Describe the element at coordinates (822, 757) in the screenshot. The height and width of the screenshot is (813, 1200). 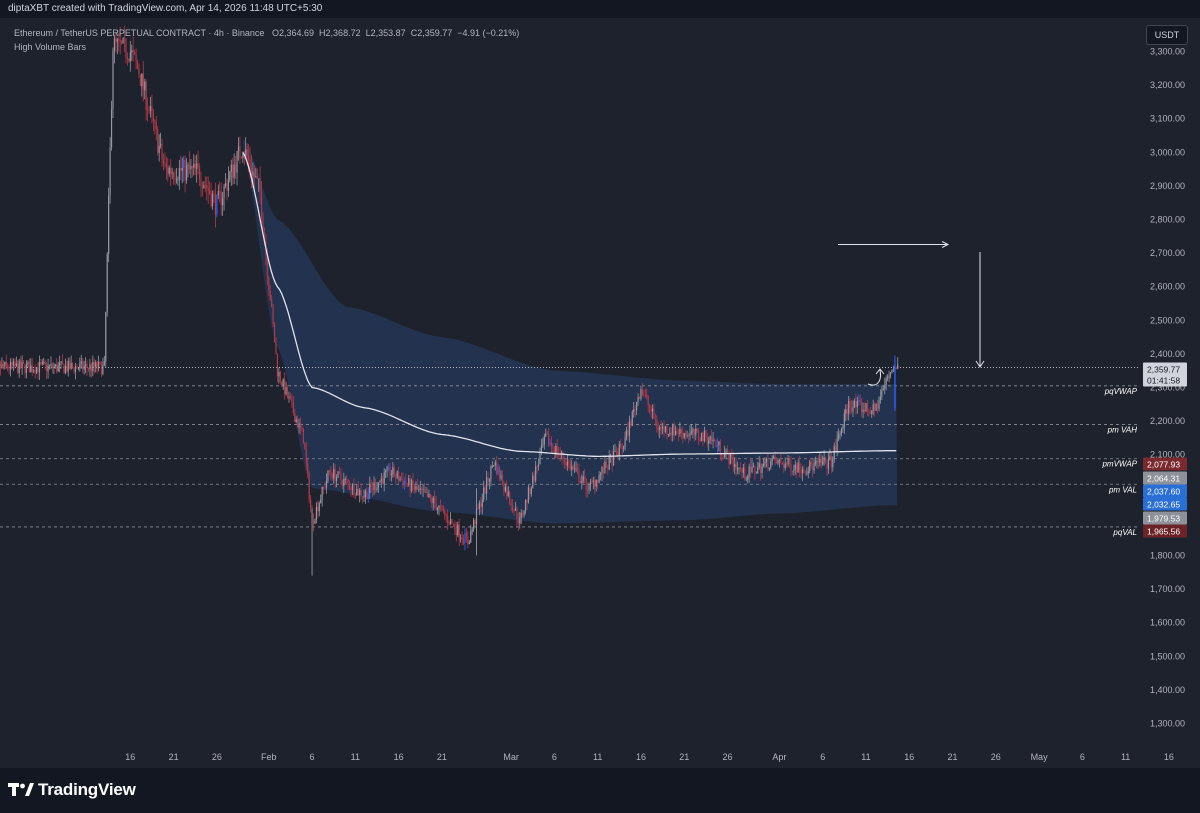
I see `time-tick-label: 6` at that location.